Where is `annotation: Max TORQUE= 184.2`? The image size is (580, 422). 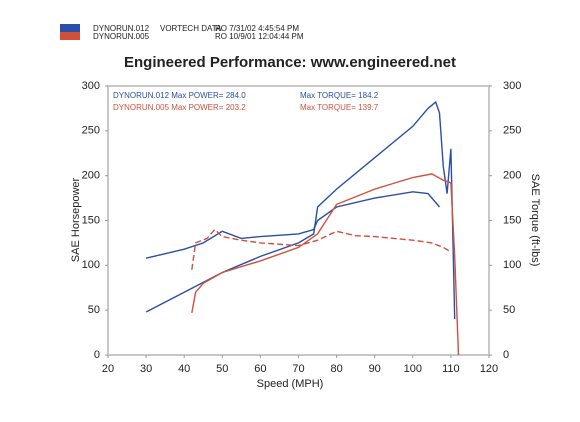
annotation: Max TORQUE= 184.2 is located at coordinates (339, 95).